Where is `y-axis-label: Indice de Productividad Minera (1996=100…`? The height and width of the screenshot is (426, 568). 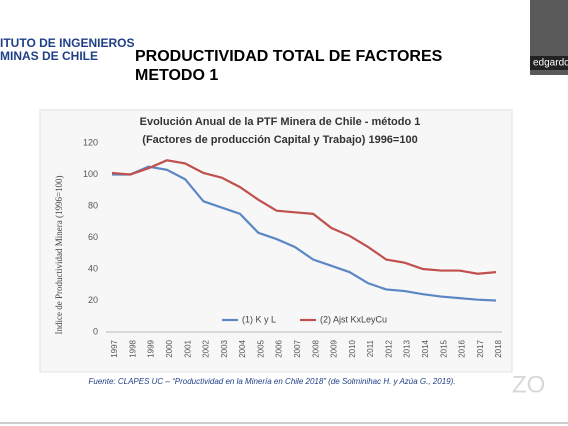 y-axis-label: Indice de Productividad Minera (1996=100… is located at coordinates (59, 254).